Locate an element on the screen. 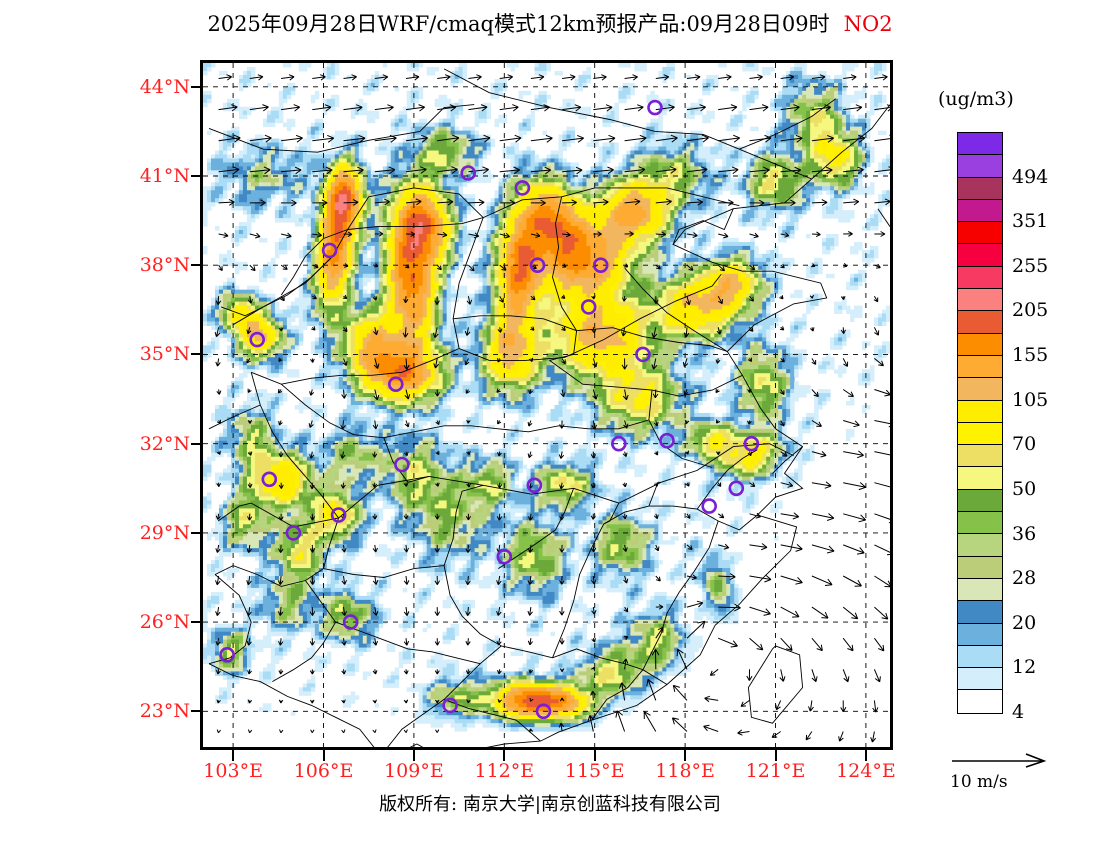 The height and width of the screenshot is (850, 1100). y-axis-label: 23°N is located at coordinates (164, 711).